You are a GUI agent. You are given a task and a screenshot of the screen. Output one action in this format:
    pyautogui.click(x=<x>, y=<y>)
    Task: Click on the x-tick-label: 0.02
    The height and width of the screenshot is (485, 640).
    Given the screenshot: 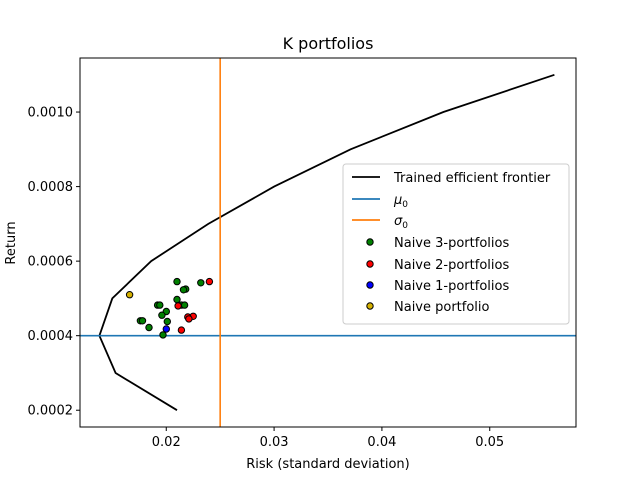 What is the action you would take?
    pyautogui.click(x=166, y=442)
    